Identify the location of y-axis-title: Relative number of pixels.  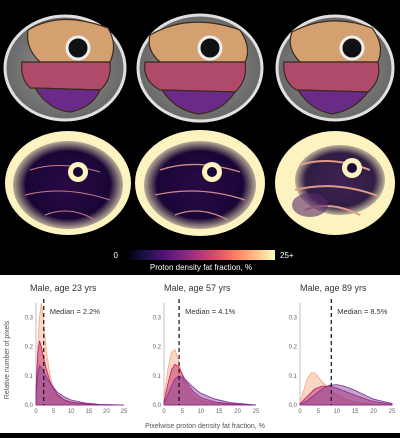
(7, 359).